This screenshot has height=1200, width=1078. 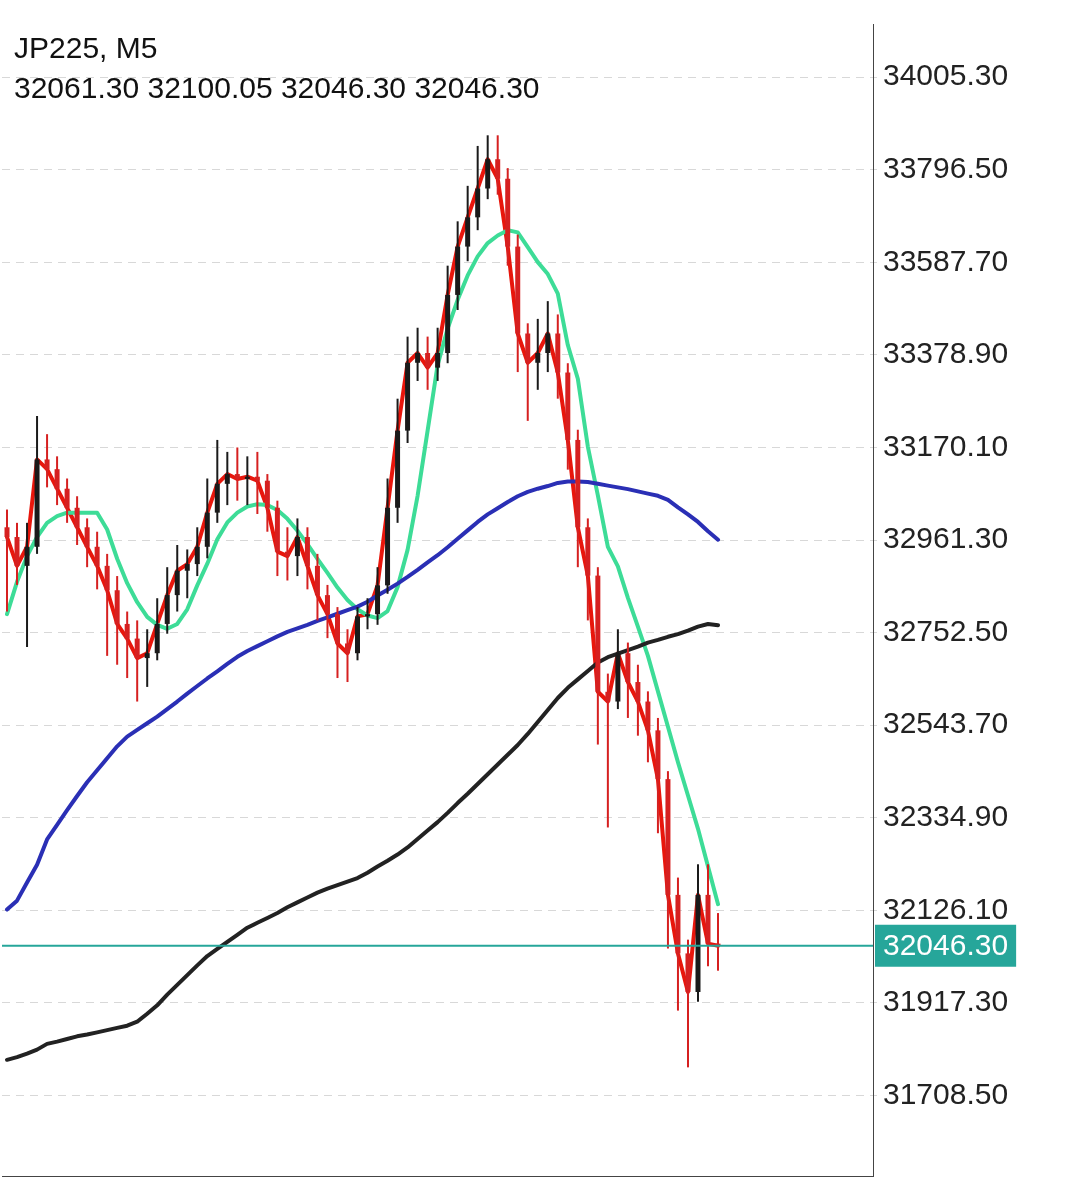 I want to click on y-tick-label: 33587.70, so click(x=946, y=260).